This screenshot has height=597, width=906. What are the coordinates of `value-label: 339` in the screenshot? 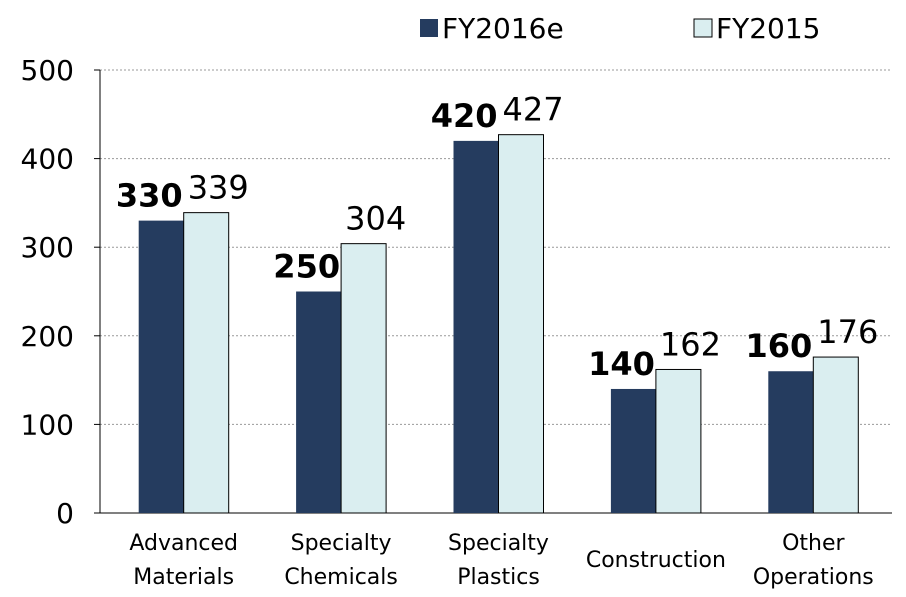 It's located at (218, 188).